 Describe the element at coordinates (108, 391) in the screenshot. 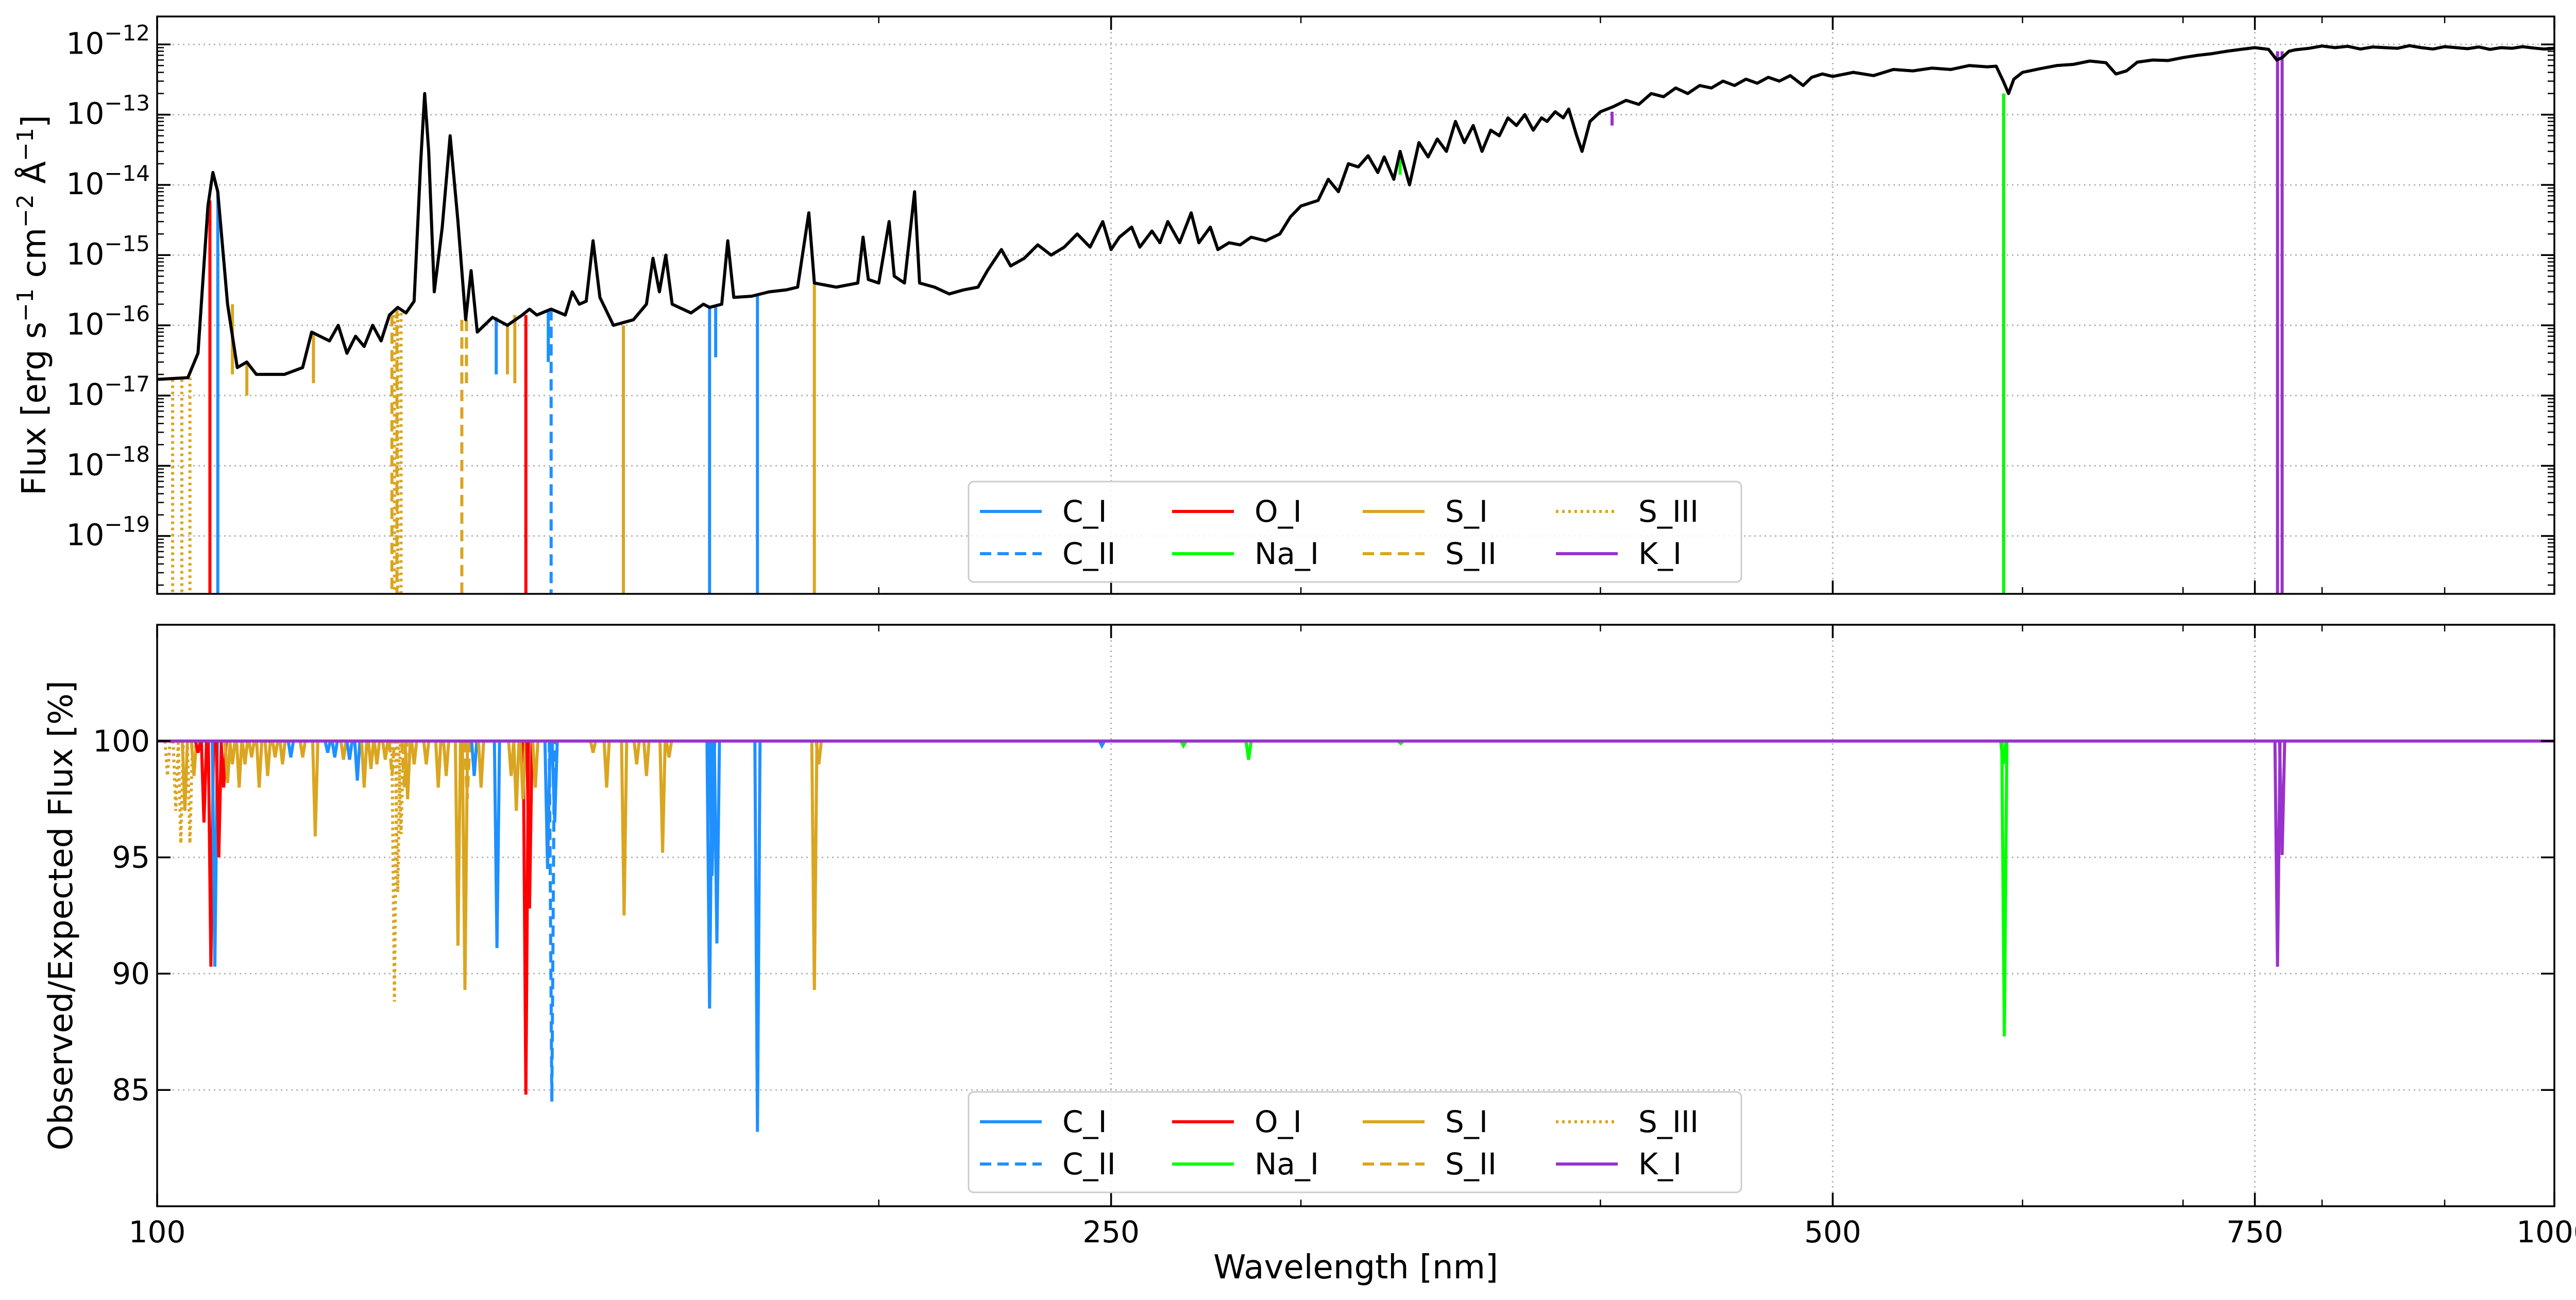

I see `y-tick-label: 10−17` at that location.